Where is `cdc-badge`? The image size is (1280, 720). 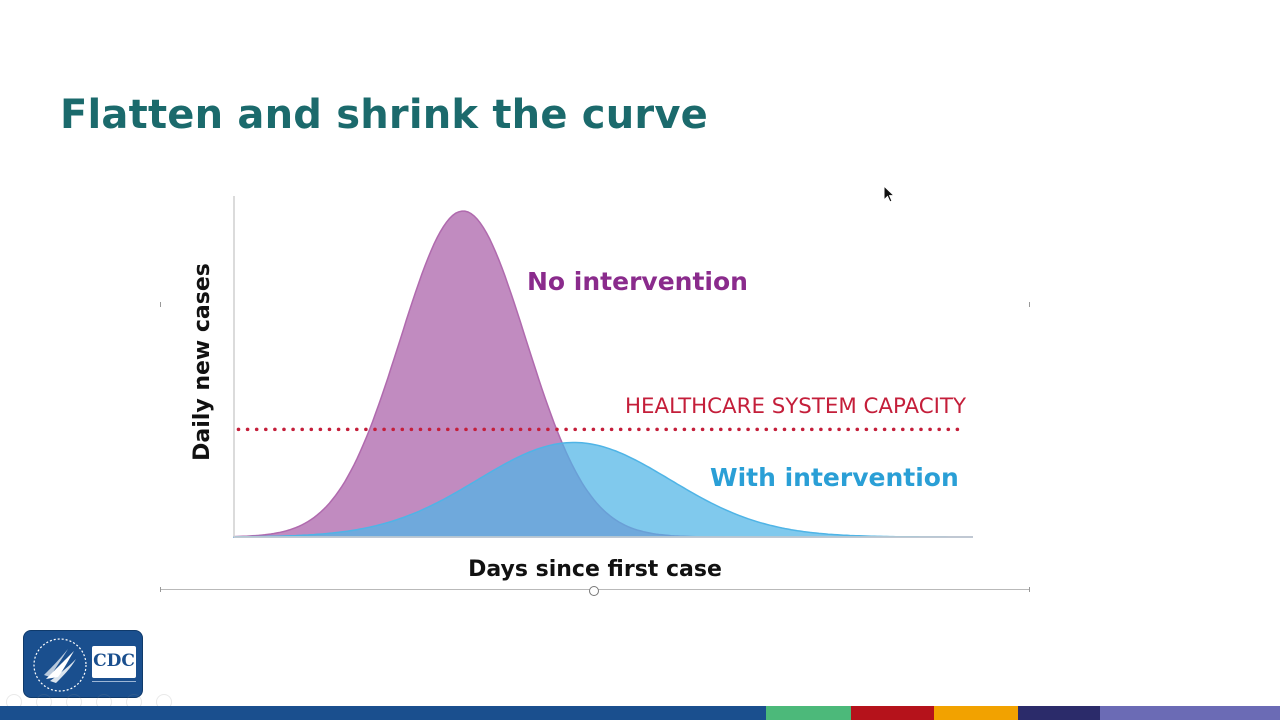
cdc-badge is located at coordinates (114, 662).